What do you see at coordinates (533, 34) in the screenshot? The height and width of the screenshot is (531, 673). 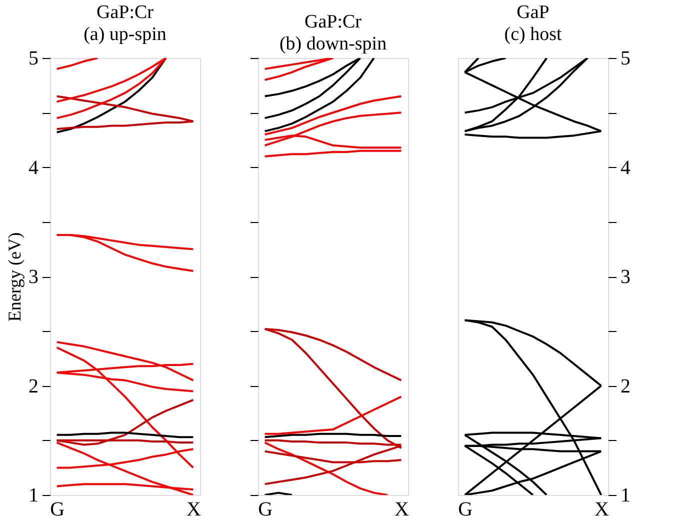 I see `chart-subtitle: (c) host` at bounding box center [533, 34].